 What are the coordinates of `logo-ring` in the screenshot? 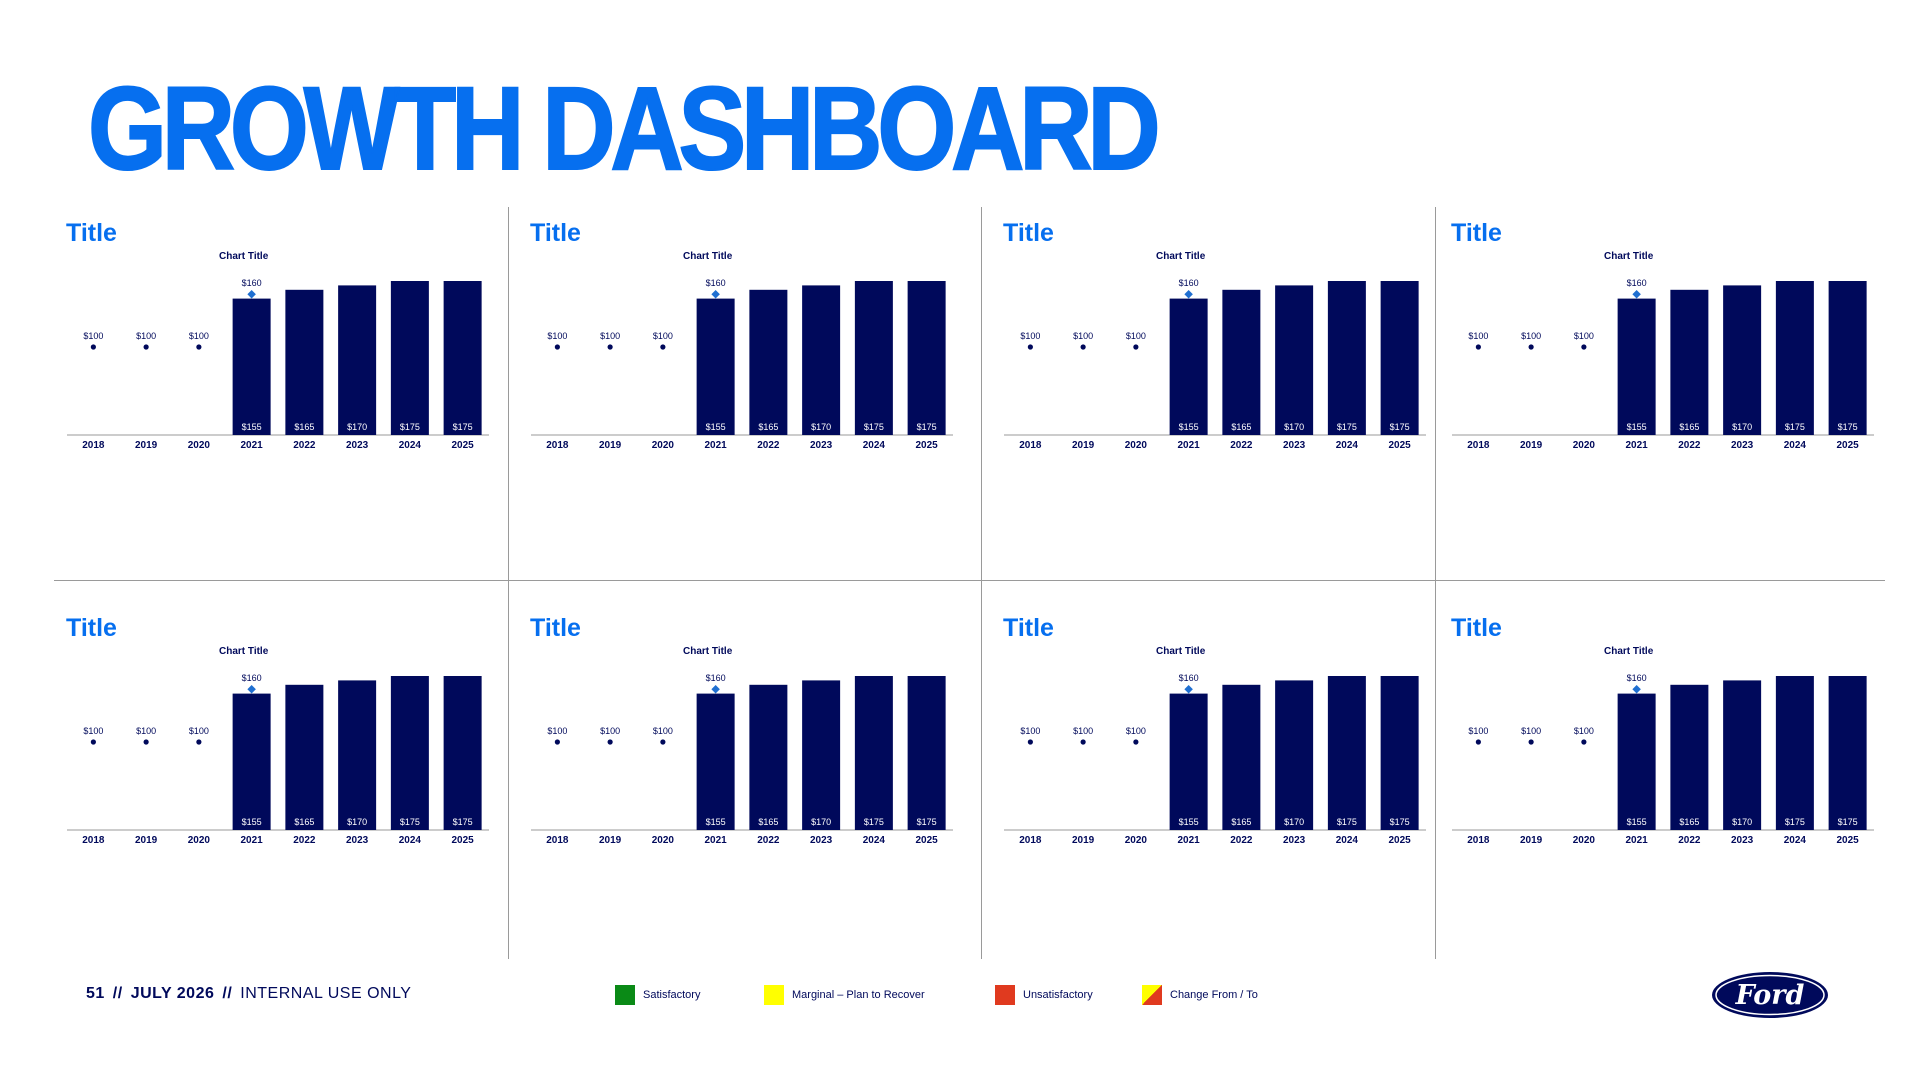 It's located at (1770, 995).